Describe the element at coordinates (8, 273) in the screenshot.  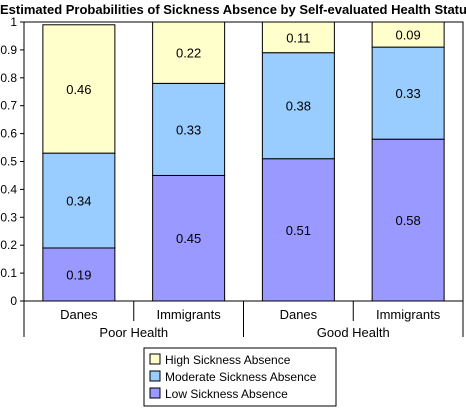
I see `y-tick-label: 0.1` at that location.